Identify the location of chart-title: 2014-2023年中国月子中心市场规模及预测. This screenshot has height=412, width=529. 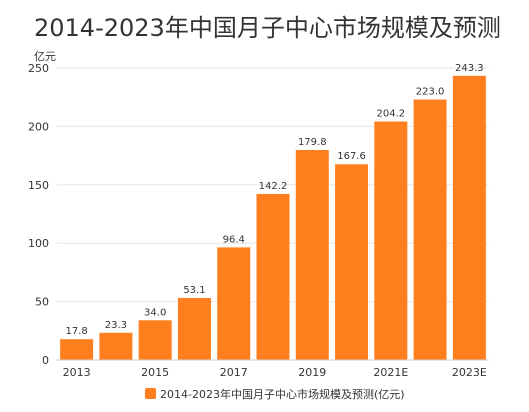
(267, 28).